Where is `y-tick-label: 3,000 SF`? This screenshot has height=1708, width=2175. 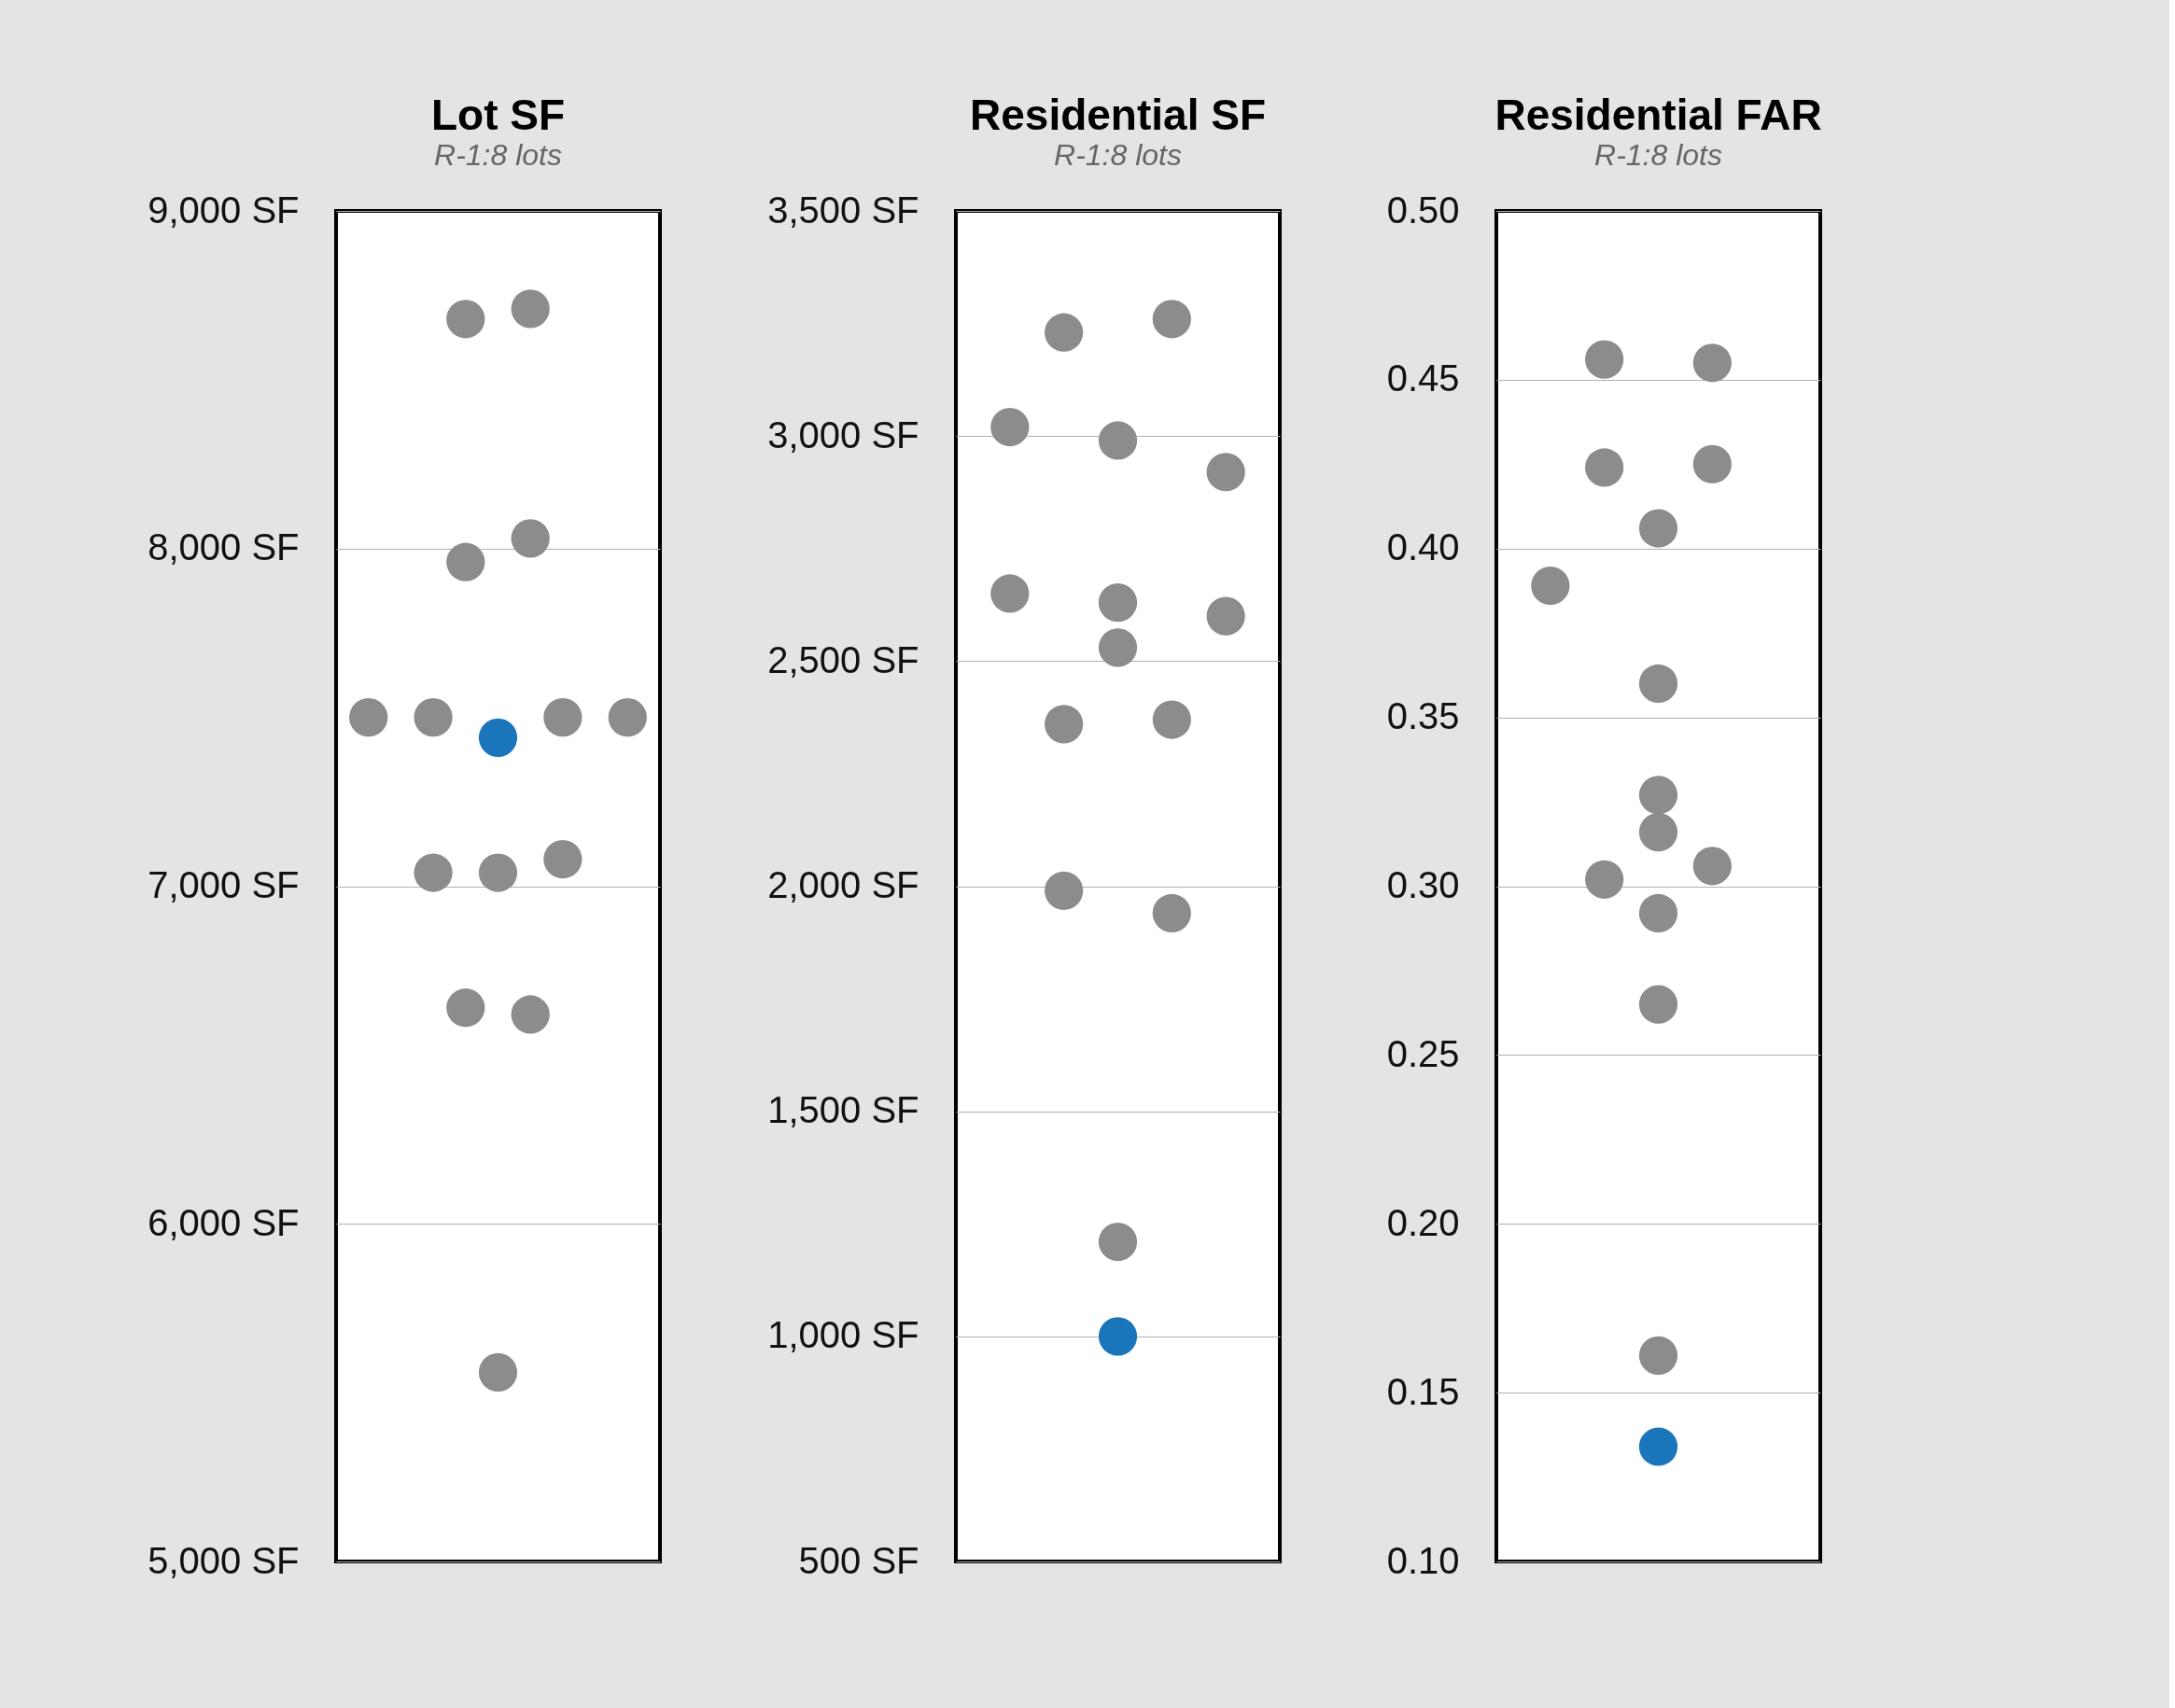 y-tick-label: 3,000 SF is located at coordinates (843, 434).